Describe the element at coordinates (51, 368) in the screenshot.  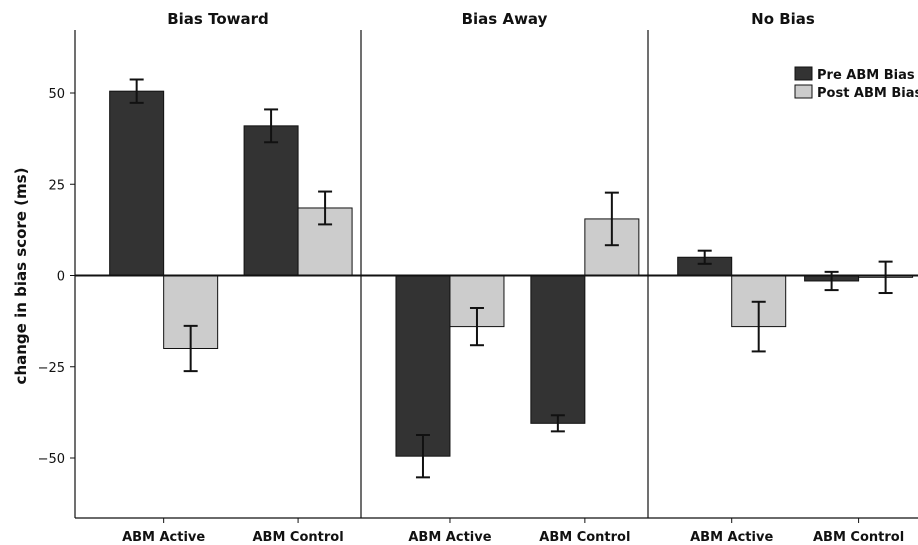
I see `y-tick-label: −25` at that location.